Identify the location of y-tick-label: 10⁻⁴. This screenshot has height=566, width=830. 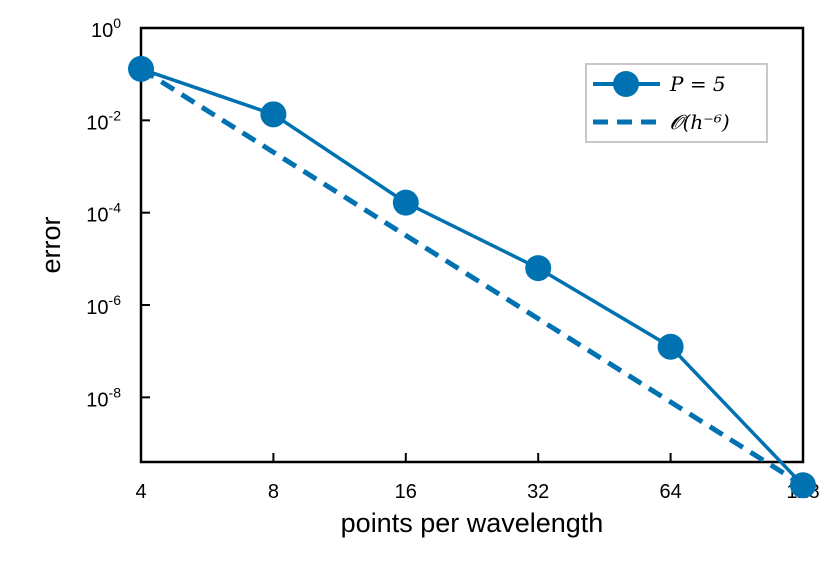
(103, 213).